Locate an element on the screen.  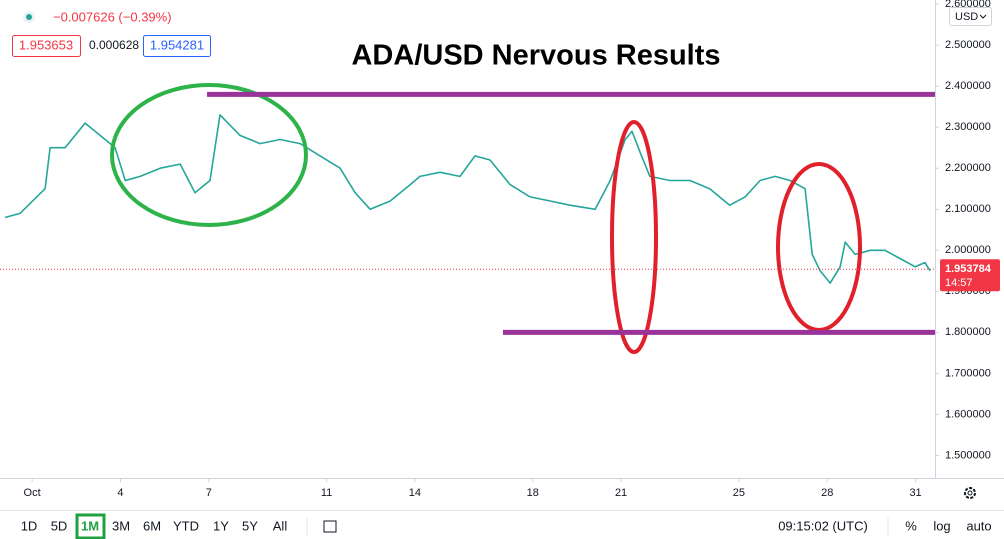
compare-icon is located at coordinates (330, 526).